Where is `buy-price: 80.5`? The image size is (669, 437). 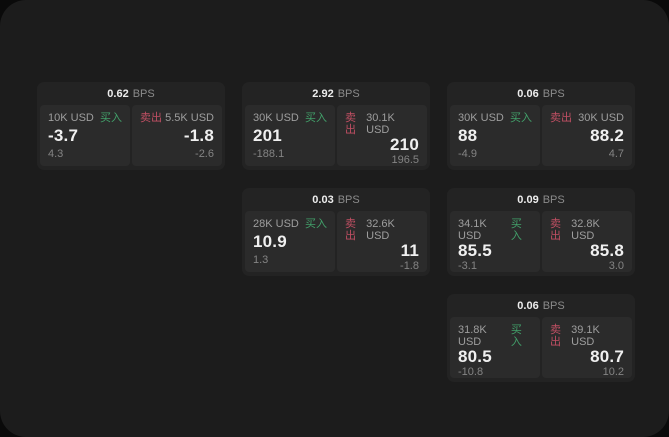 buy-price: 80.5 is located at coordinates (475, 356).